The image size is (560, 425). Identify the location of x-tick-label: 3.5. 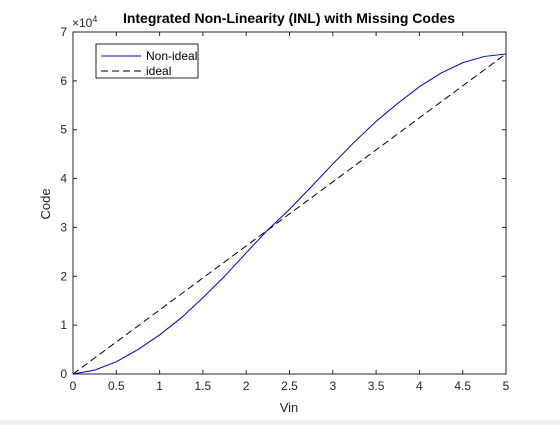
(376, 386).